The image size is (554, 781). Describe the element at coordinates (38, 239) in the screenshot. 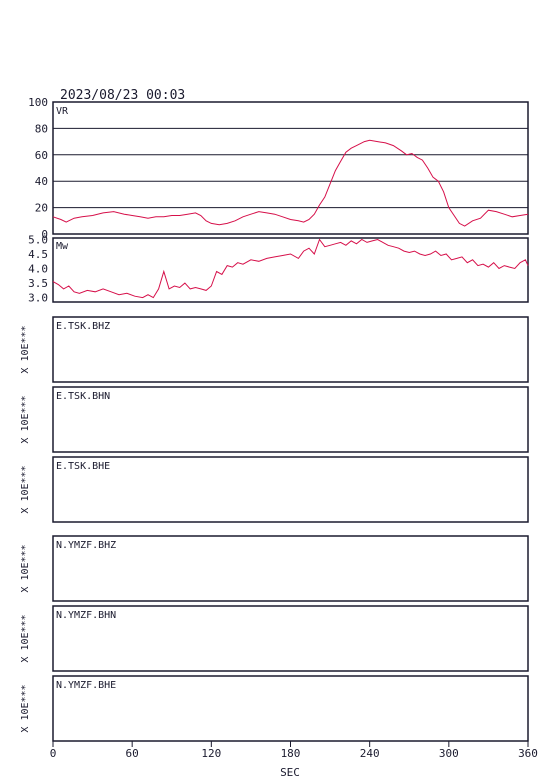

I see `mw-y-tick-label: 5.0` at that location.